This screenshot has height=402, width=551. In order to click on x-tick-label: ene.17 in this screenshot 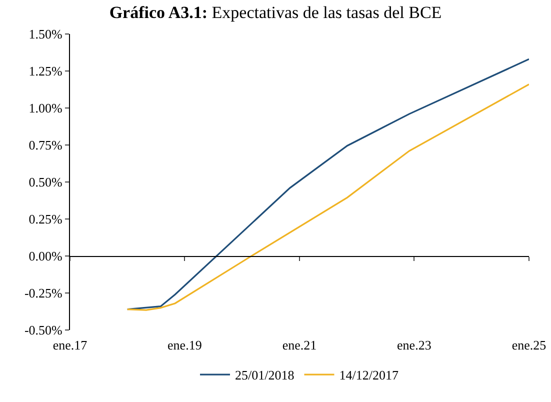, I will do `click(70, 345)`.